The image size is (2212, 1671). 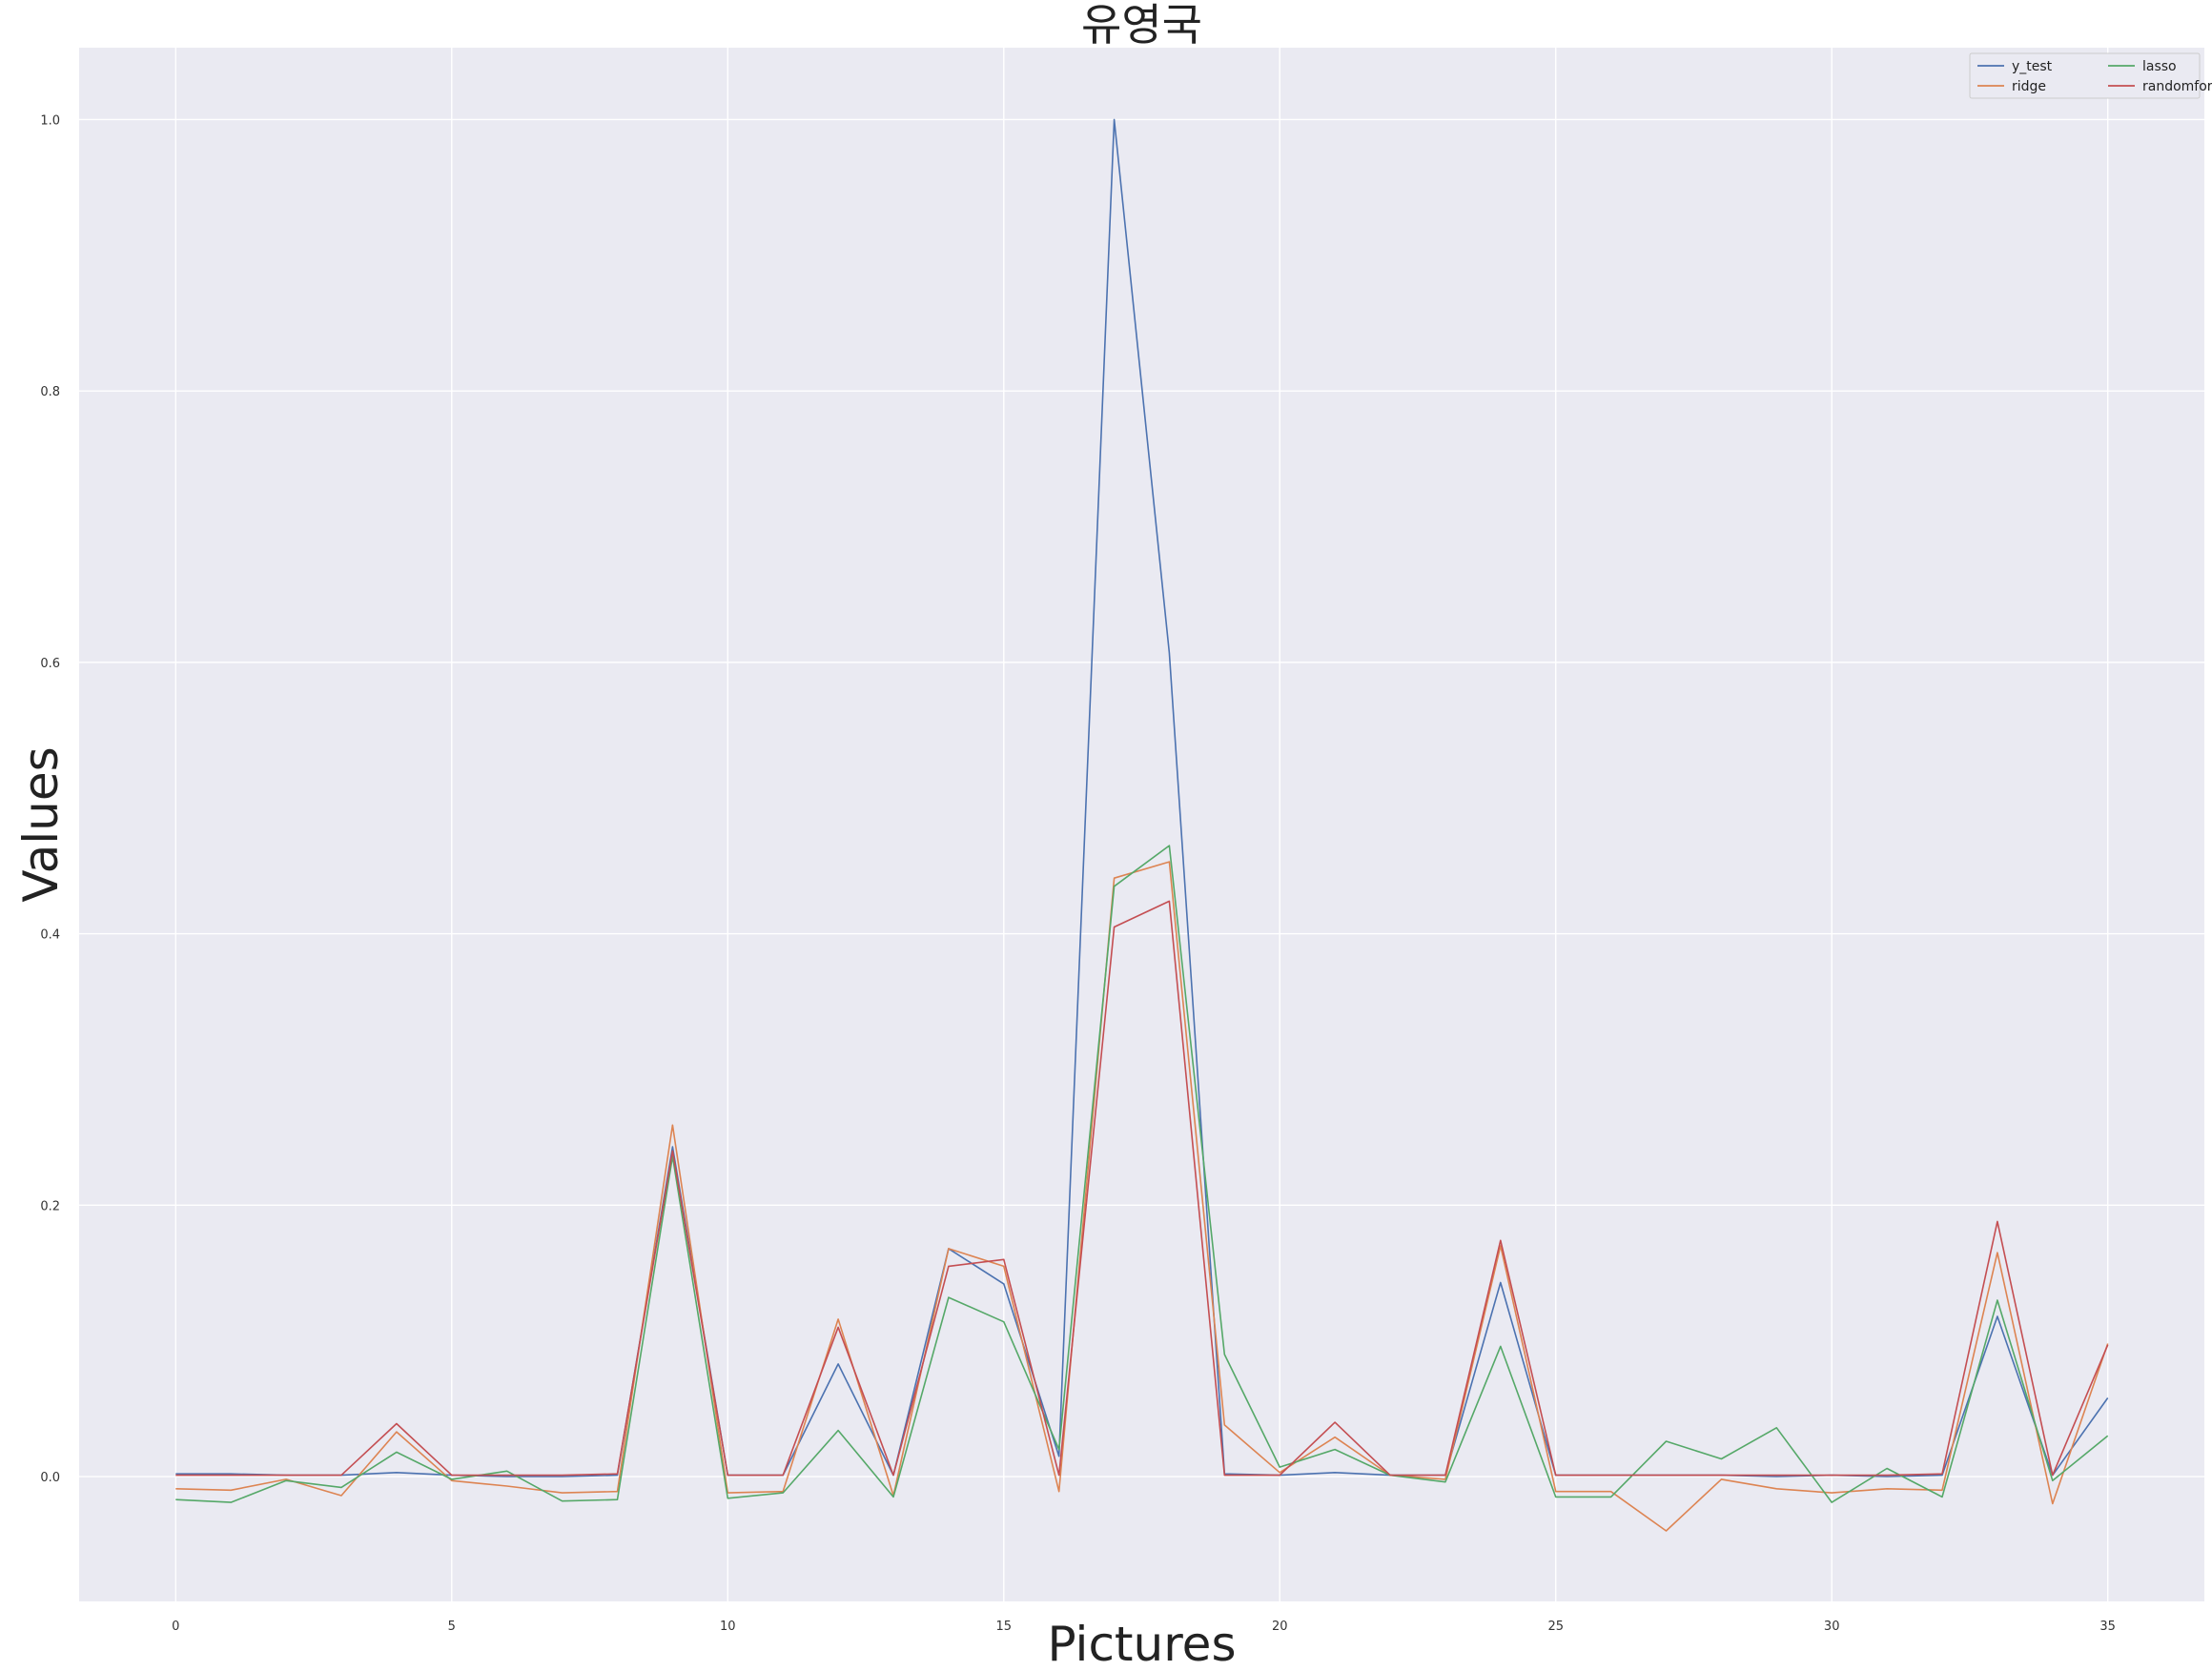 What do you see at coordinates (50, 936) in the screenshot?
I see `y-tick-label: 0.4` at bounding box center [50, 936].